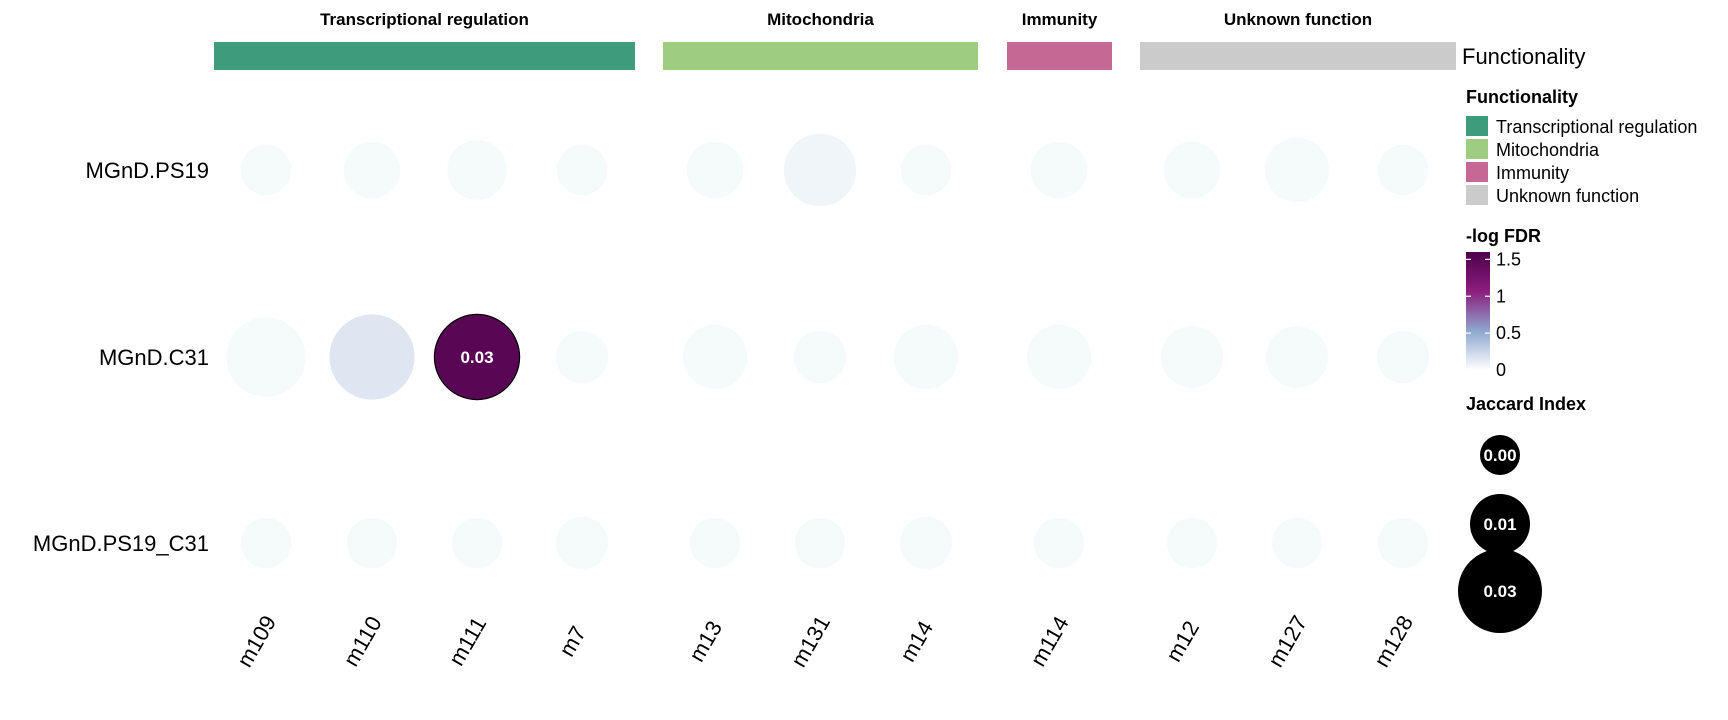 The width and height of the screenshot is (1728, 720). Describe the element at coordinates (1508, 333) in the screenshot. I see `fdr-tick-label: 0.5` at that location.